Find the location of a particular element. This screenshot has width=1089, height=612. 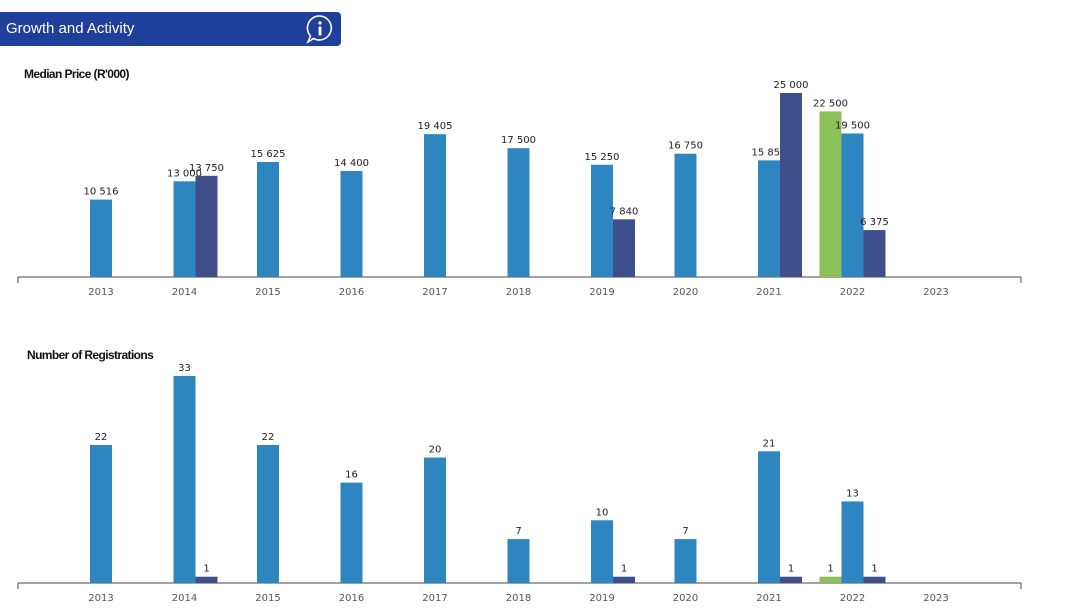

data-label: 10 is located at coordinates (602, 512).